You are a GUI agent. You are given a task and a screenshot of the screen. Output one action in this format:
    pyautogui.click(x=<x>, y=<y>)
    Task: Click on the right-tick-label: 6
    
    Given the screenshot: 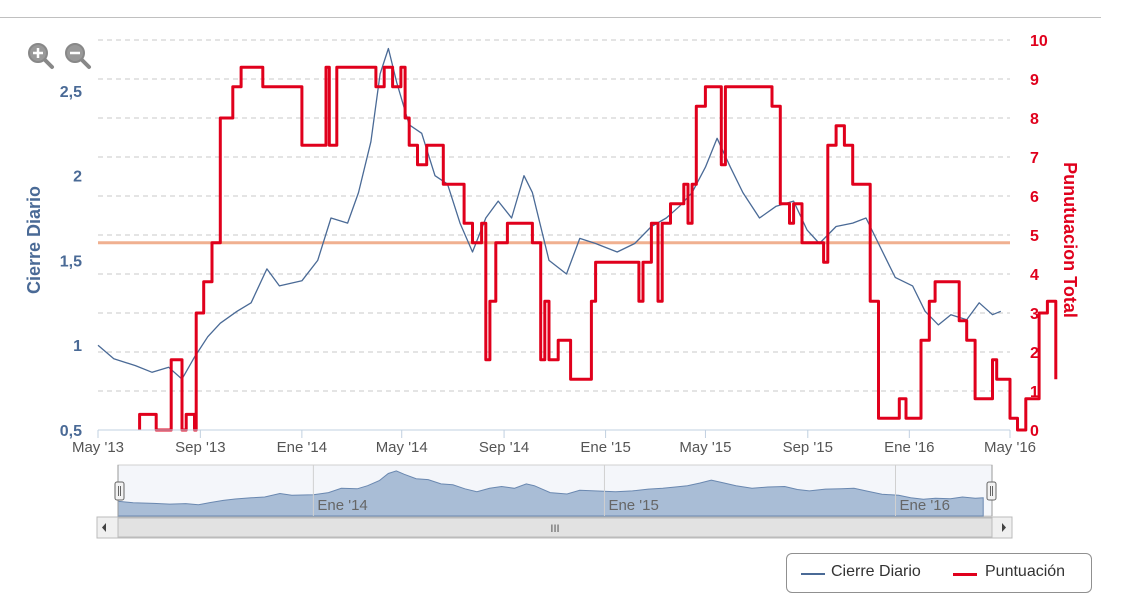 What is the action you would take?
    pyautogui.click(x=1034, y=197)
    